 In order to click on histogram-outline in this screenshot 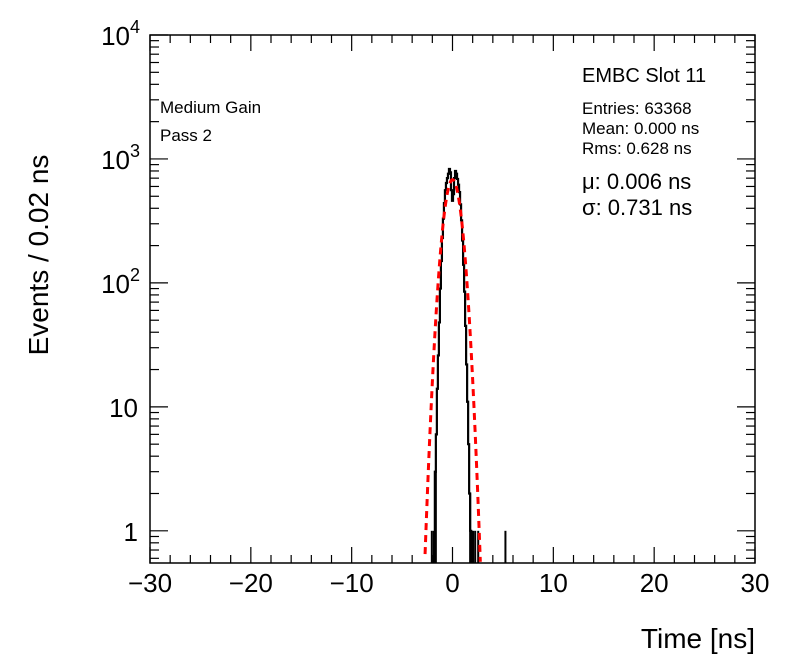, I will do `click(453, 365)`.